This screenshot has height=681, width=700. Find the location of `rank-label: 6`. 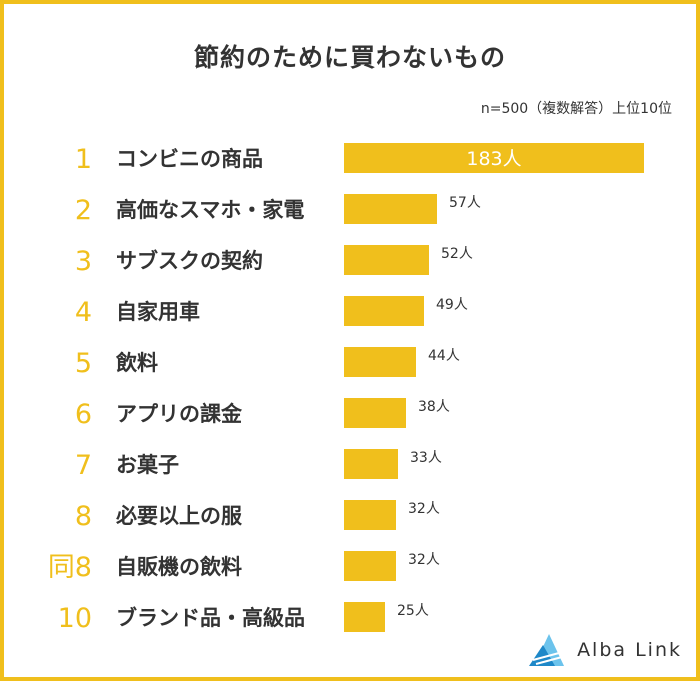

rank-label: 6 is located at coordinates (83, 414).